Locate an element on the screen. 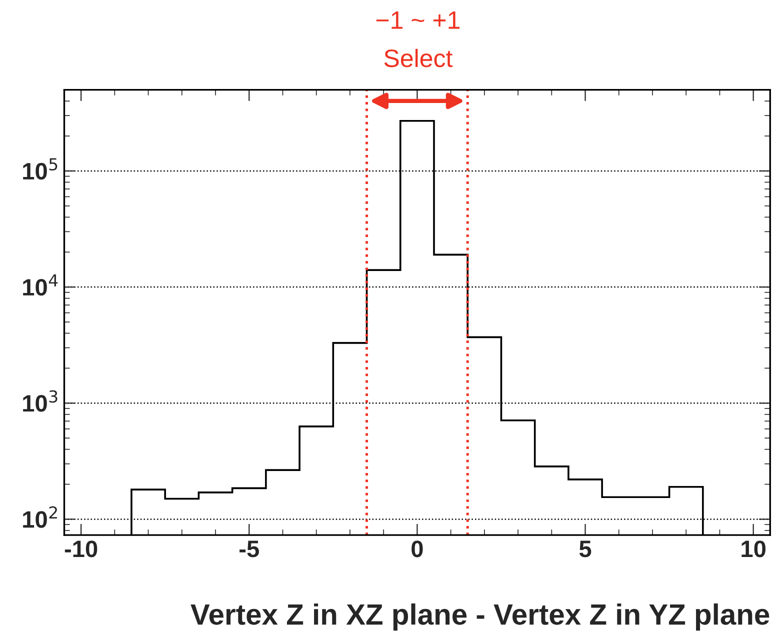  y-tick-label: 10$^{3}$ is located at coordinates (40, 401).